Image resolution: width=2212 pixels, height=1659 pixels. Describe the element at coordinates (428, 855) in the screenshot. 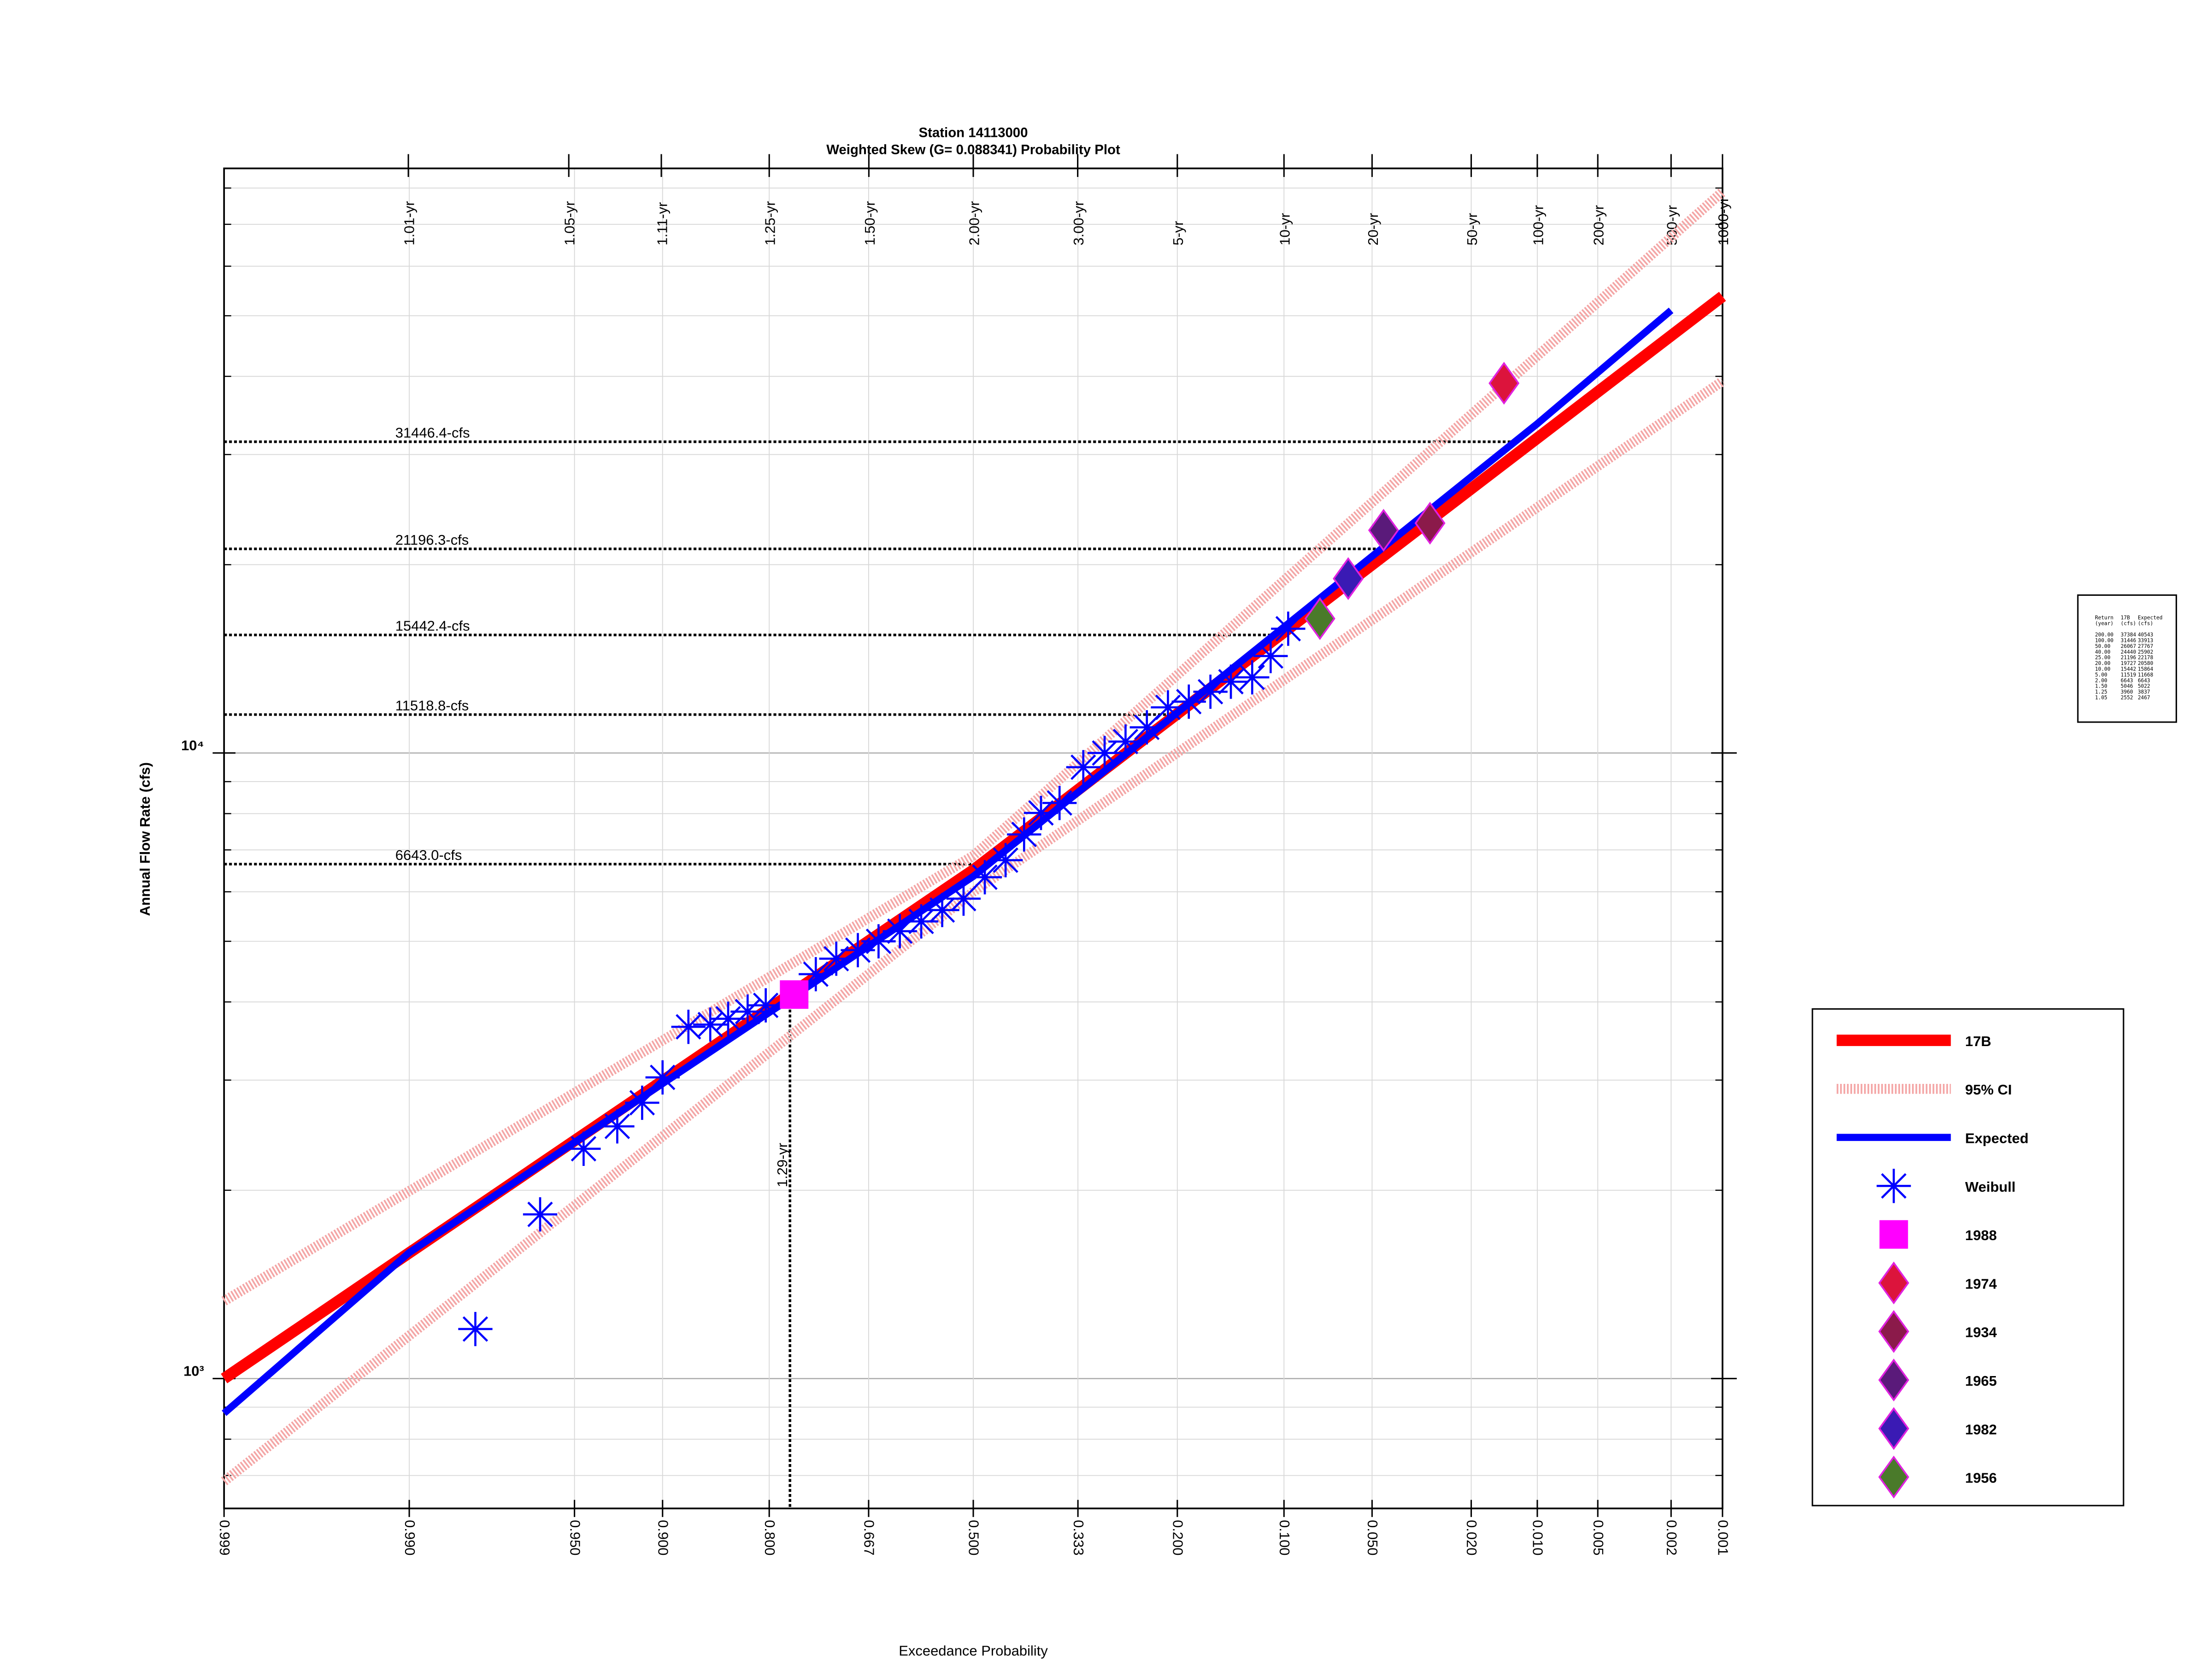

I see `reference-label: 6643.0-cfs` at that location.